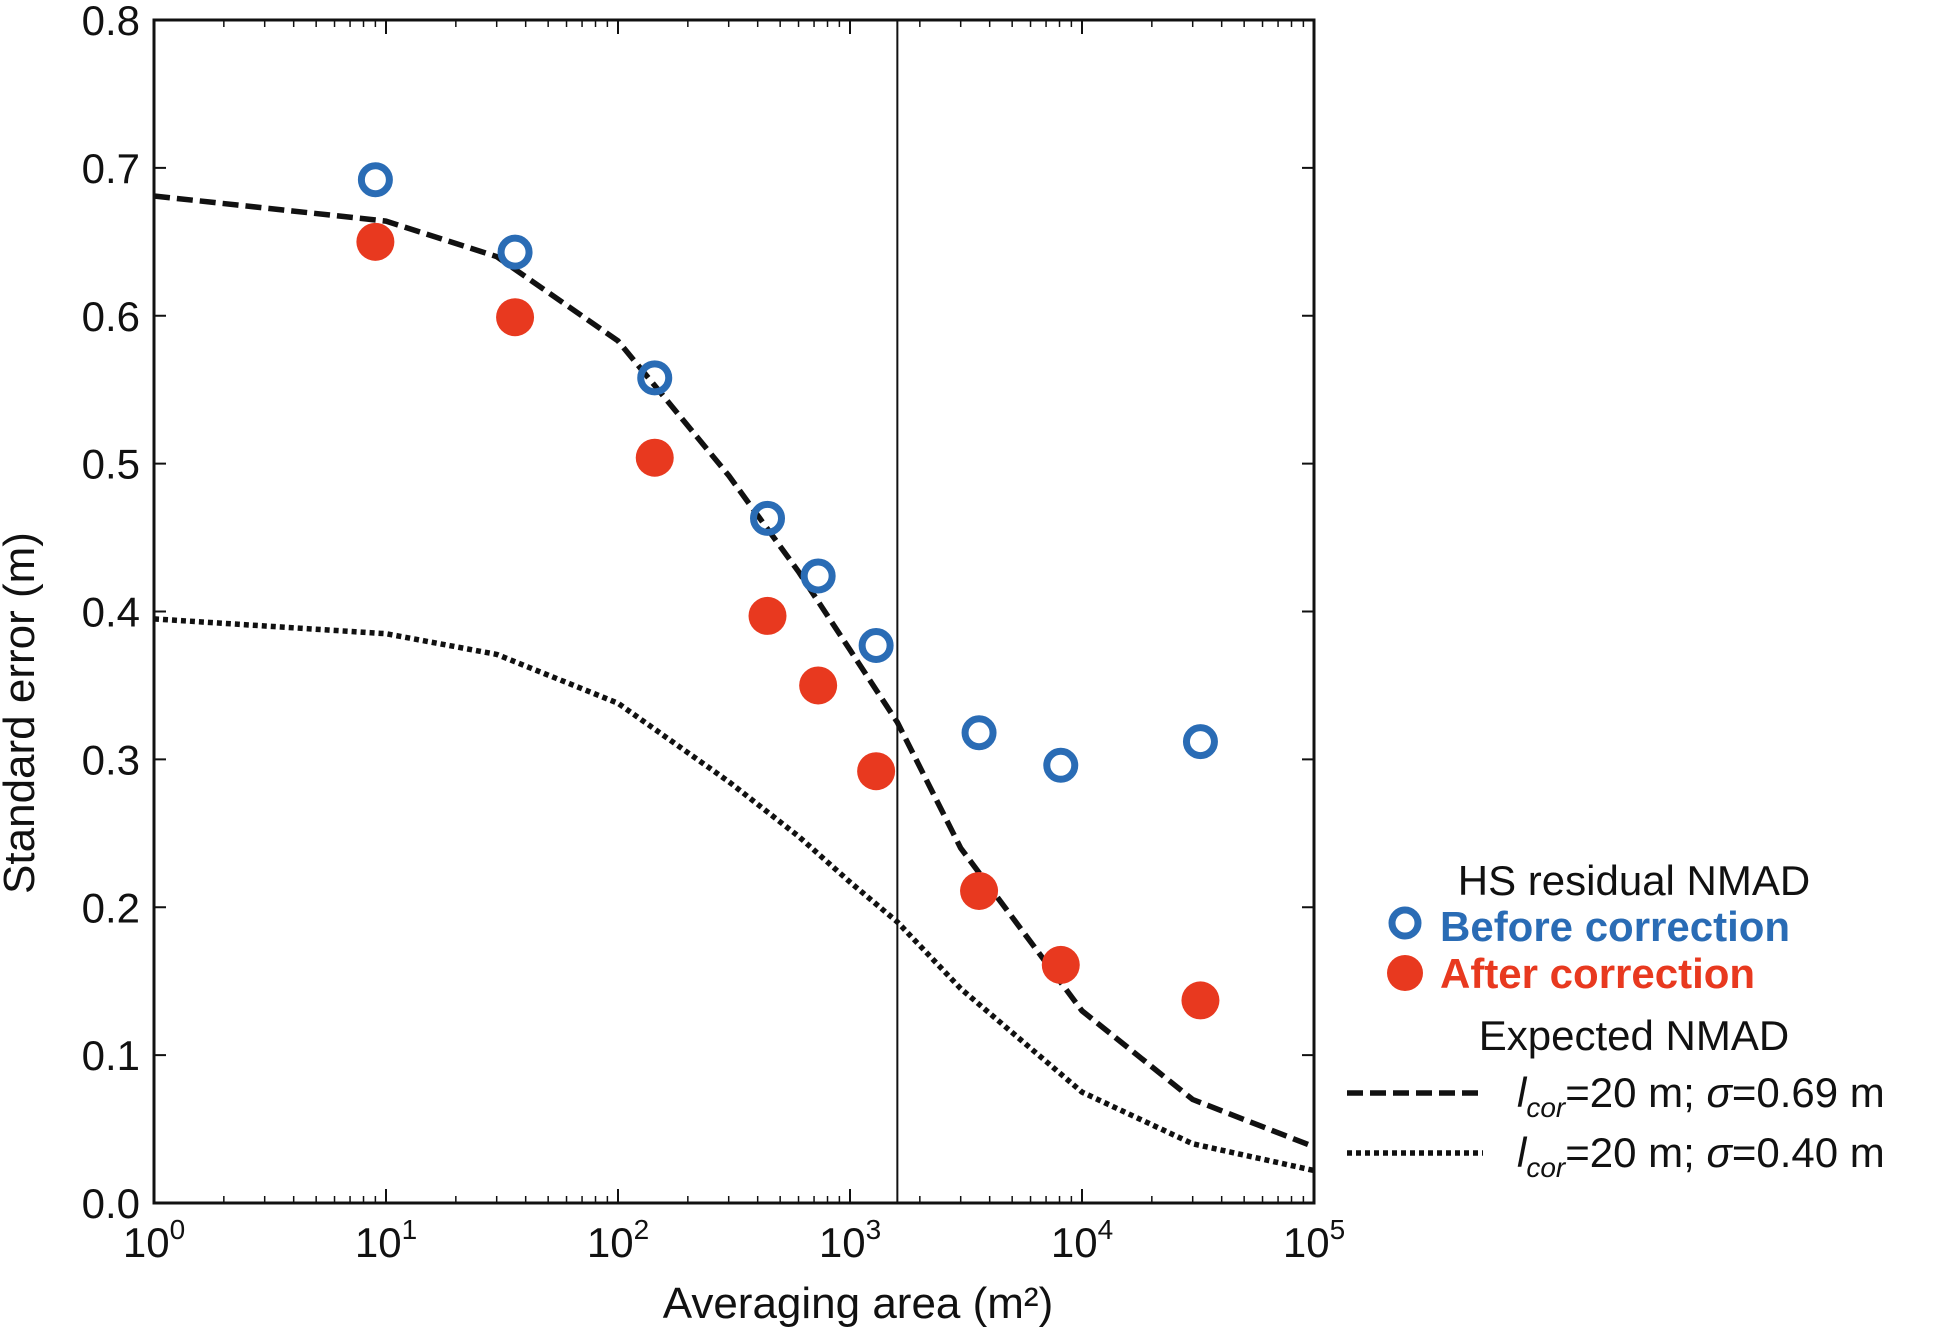 Image resolution: width=1952 pixels, height=1339 pixels. Describe the element at coordinates (111, 1203) in the screenshot. I see `y-tick-label: 0.0` at that location.